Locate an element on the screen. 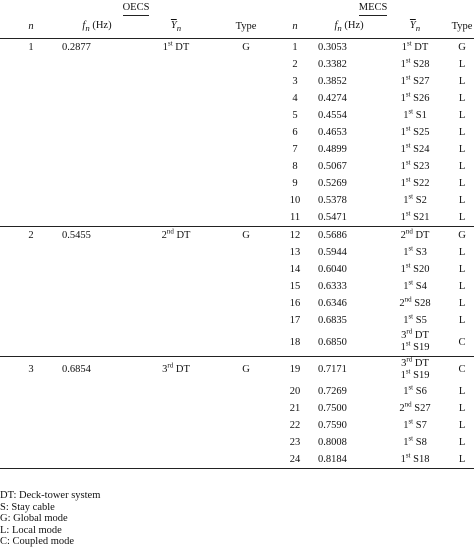 The image size is (474, 550). oecs-mode-number: 1 is located at coordinates (31, 48).